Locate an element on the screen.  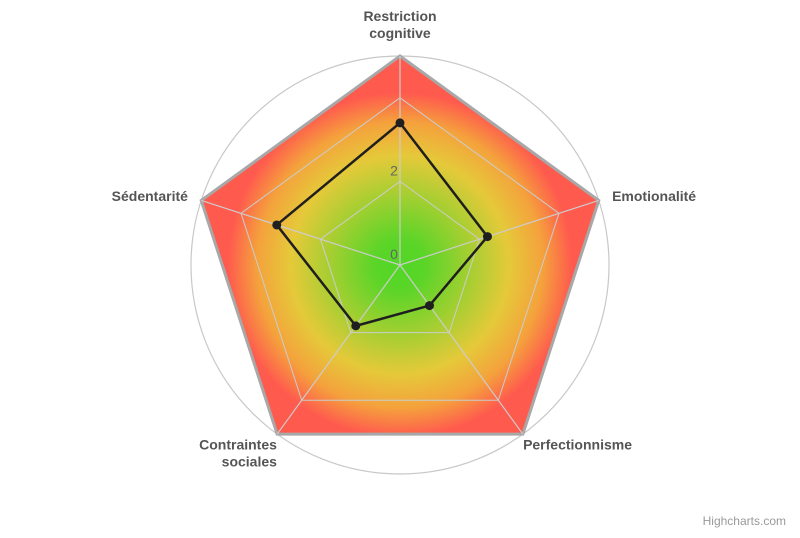
axis-label-line: Restriction is located at coordinates (399, 16).